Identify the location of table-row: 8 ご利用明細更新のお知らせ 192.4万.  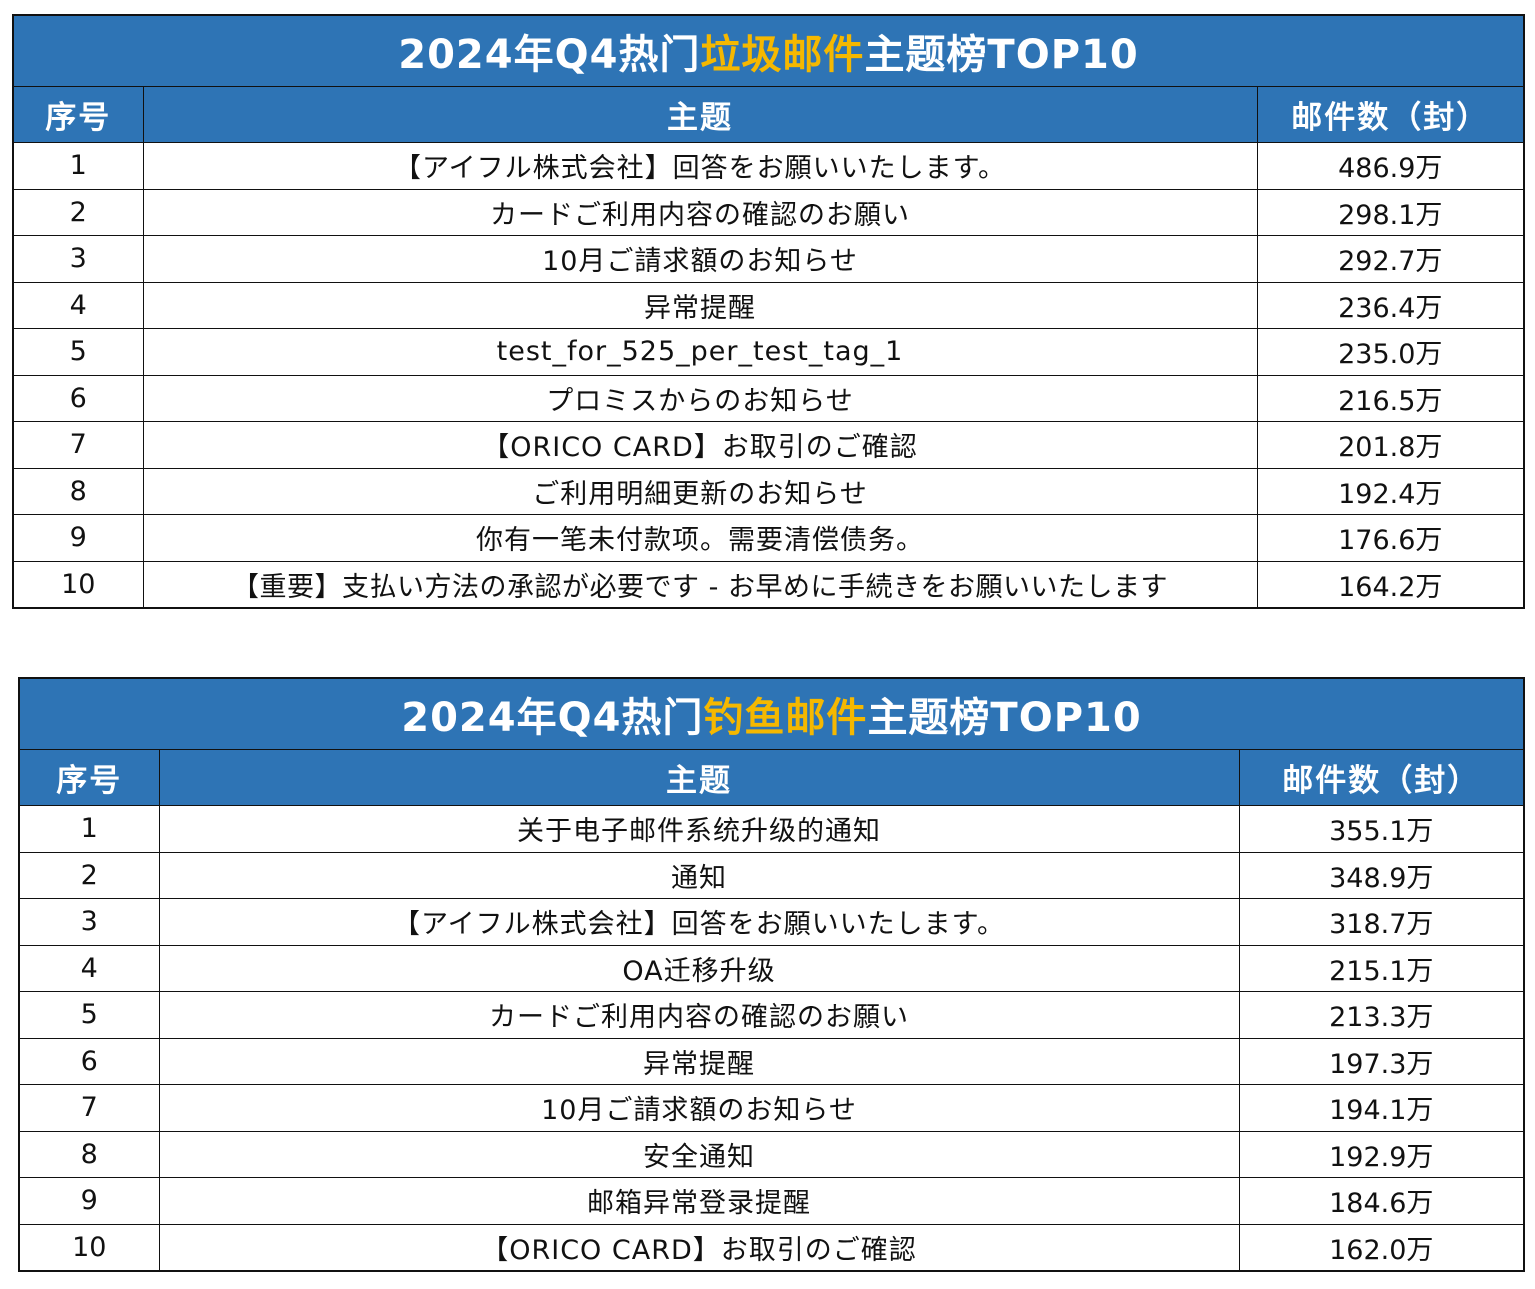
(768, 491).